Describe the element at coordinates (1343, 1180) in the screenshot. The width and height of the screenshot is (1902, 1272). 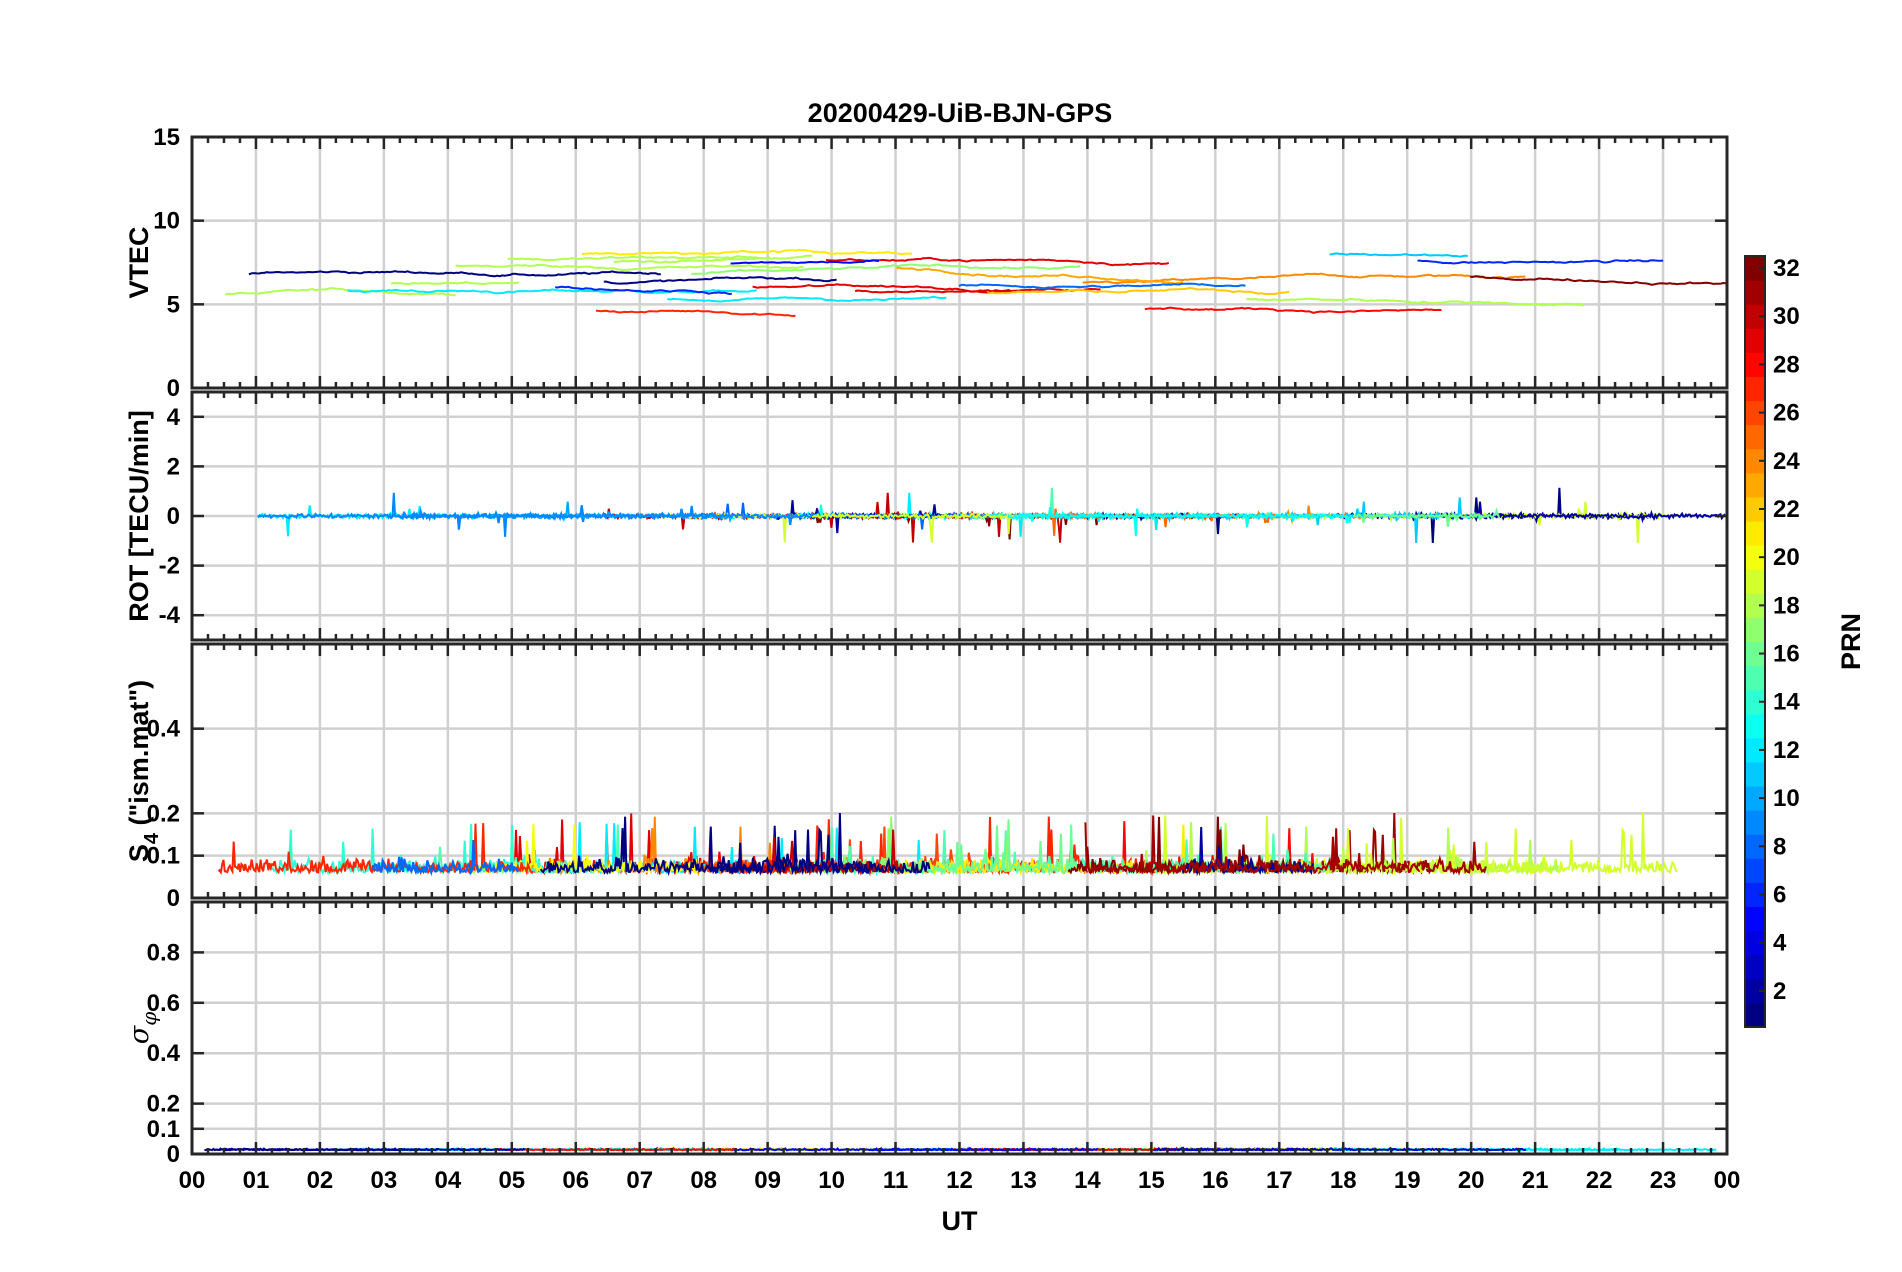
I see `x-tick-label: 18` at that location.